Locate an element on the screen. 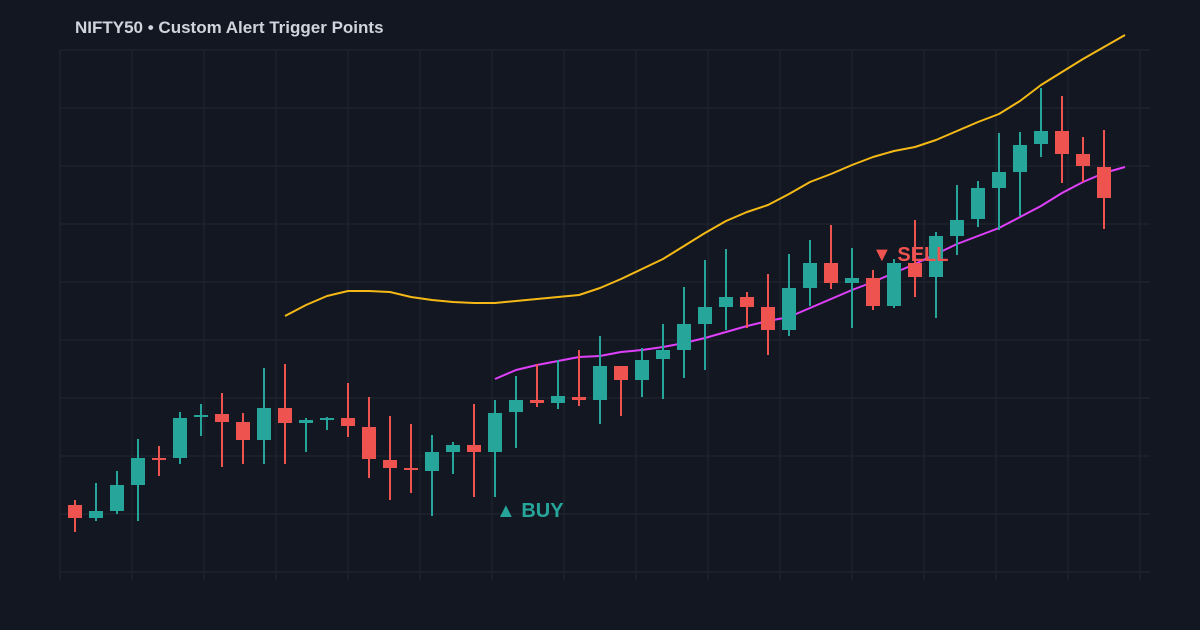  buy-marker-label: ▲ BUY is located at coordinates (530, 511).